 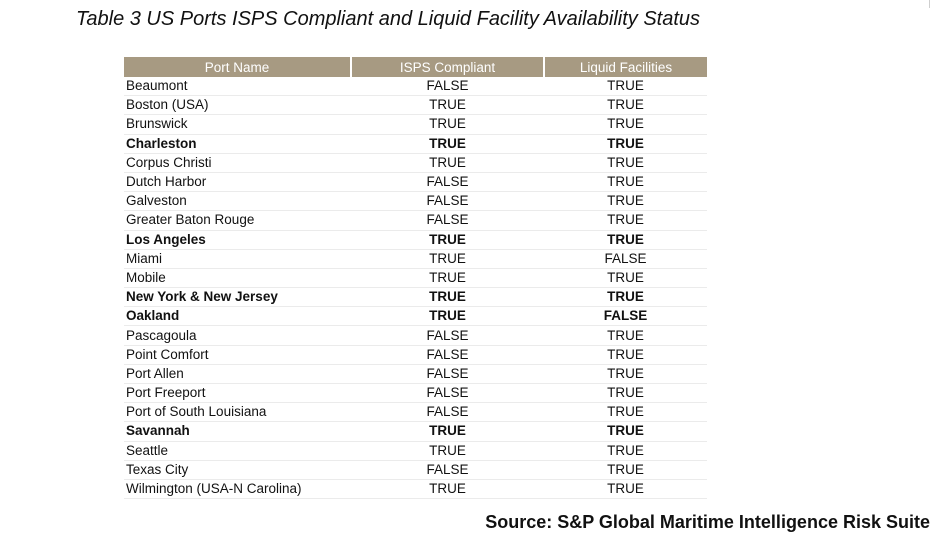 What do you see at coordinates (237, 124) in the screenshot?
I see `port-name-cell: Brunswick` at bounding box center [237, 124].